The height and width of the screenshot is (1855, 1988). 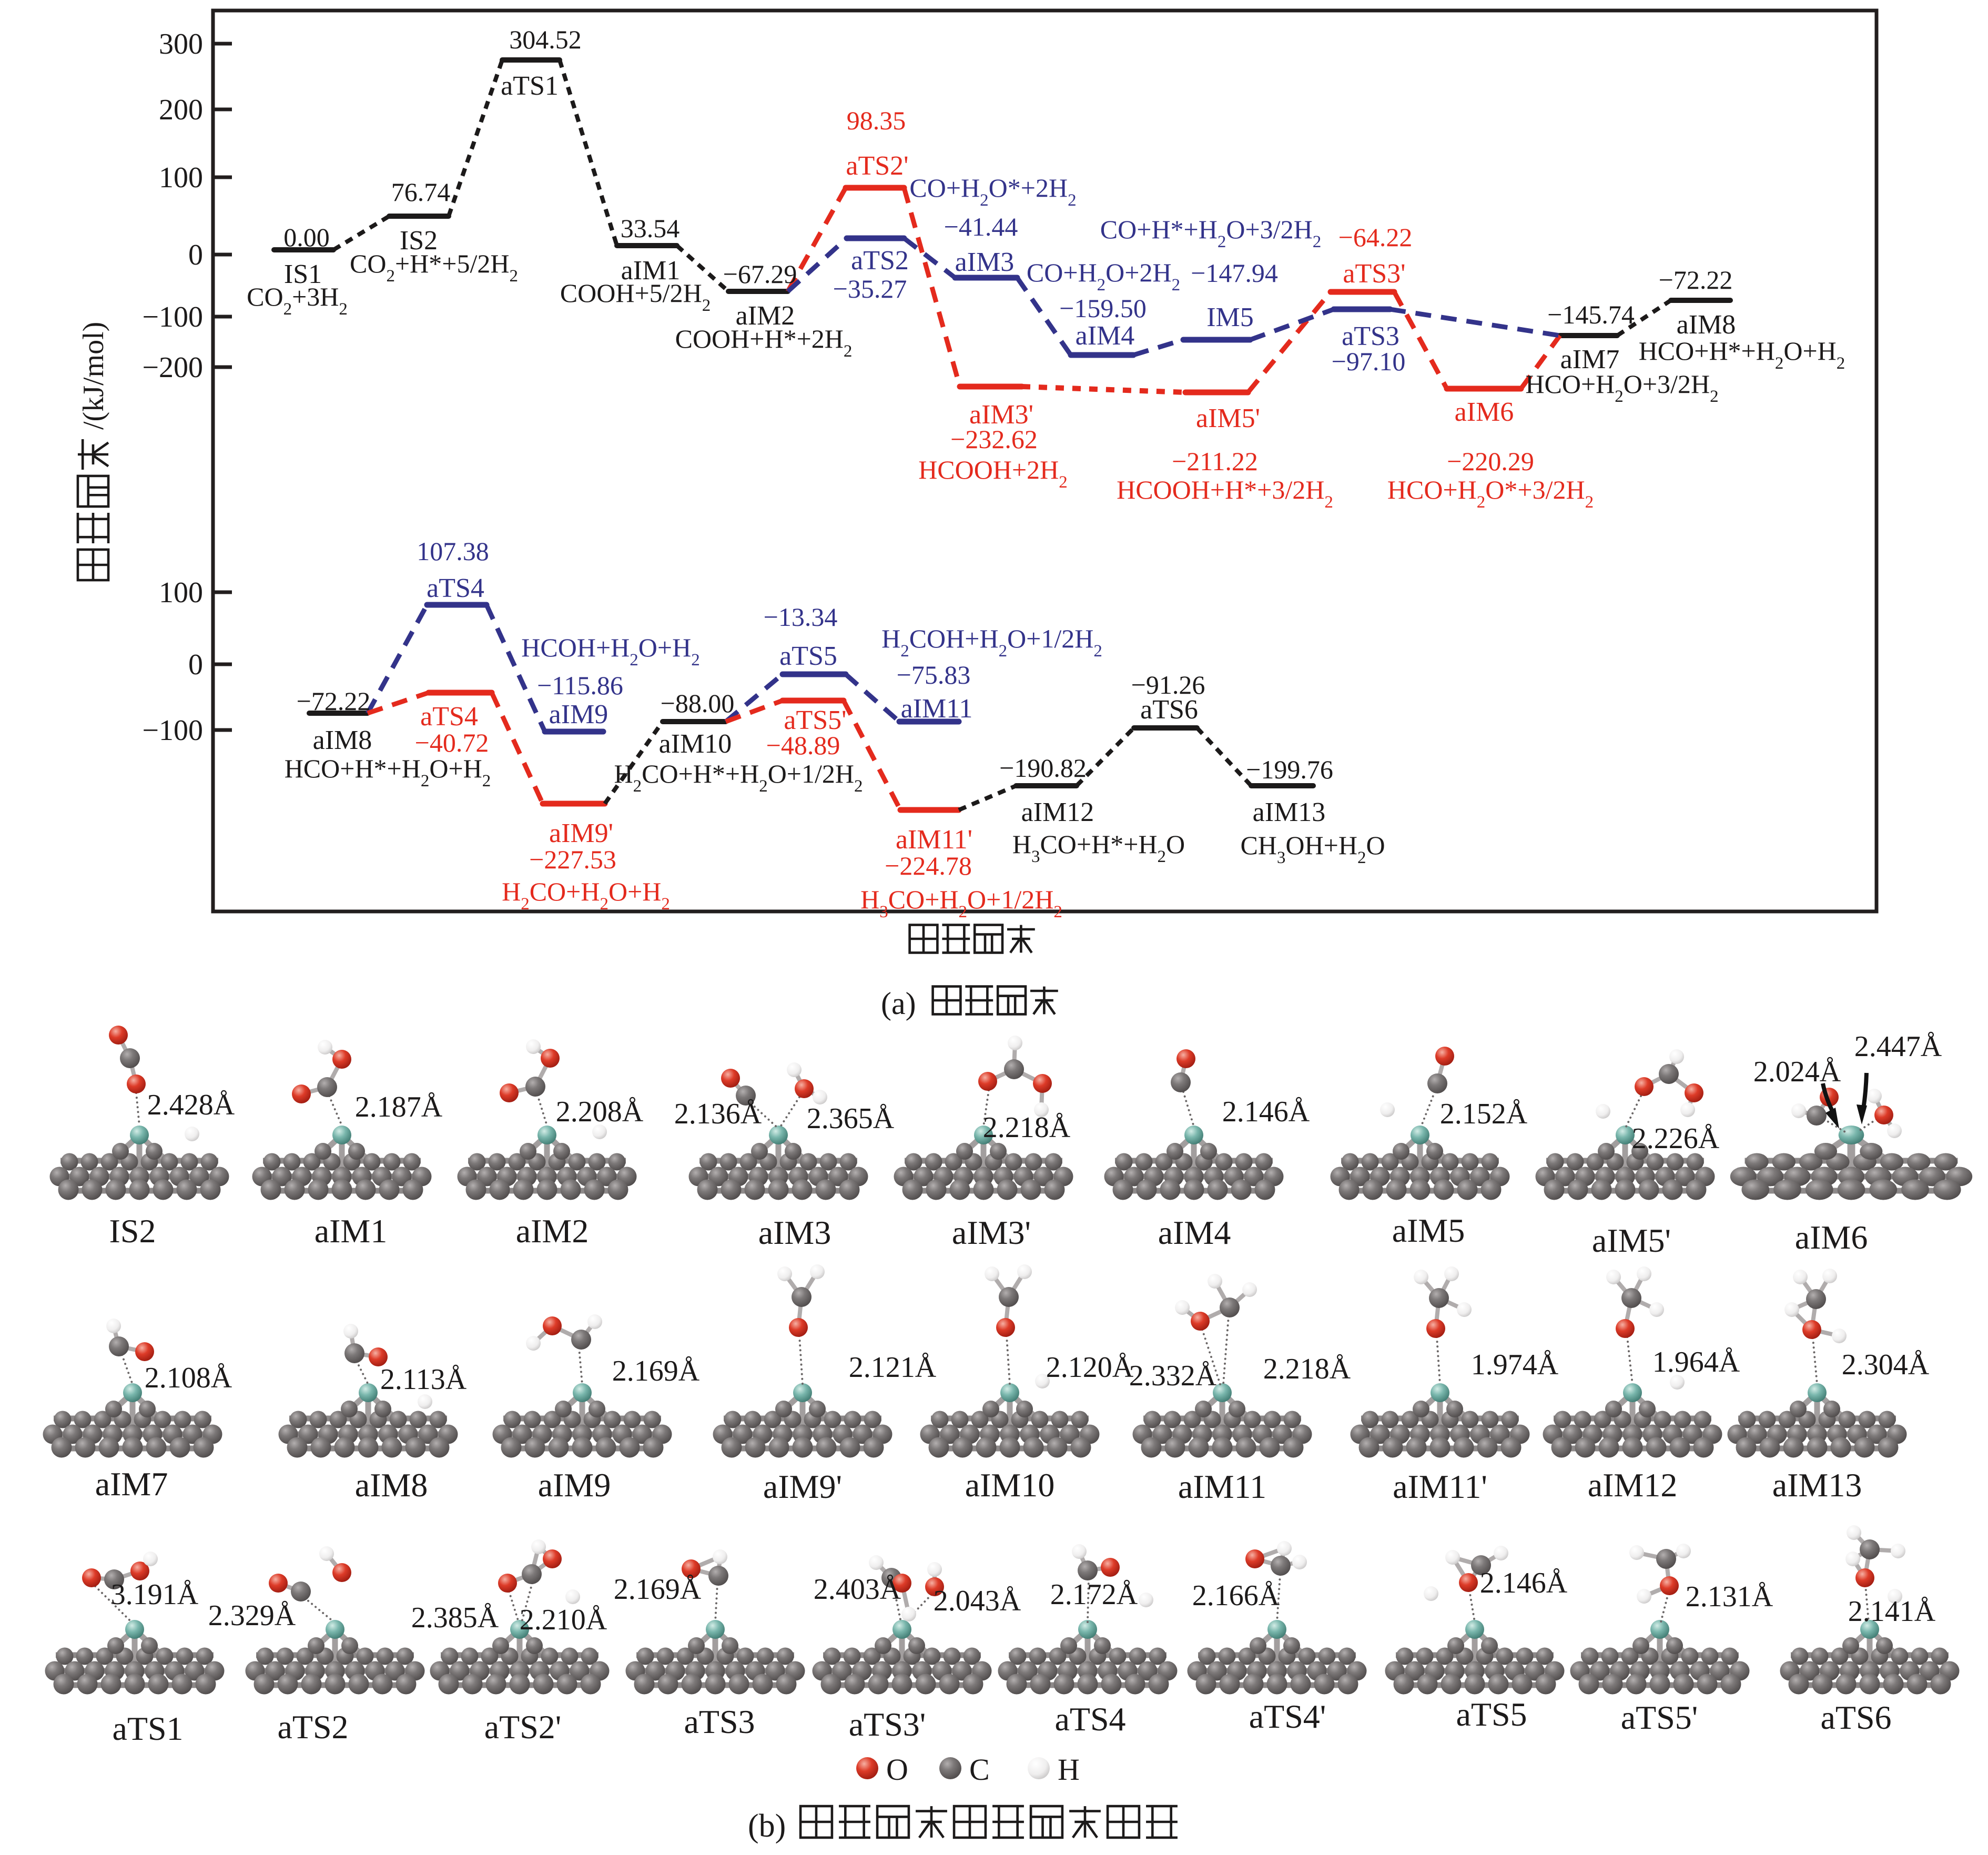 I want to click on svg-text: CO2​+H*+5/2H2​, so click(x=434, y=267).